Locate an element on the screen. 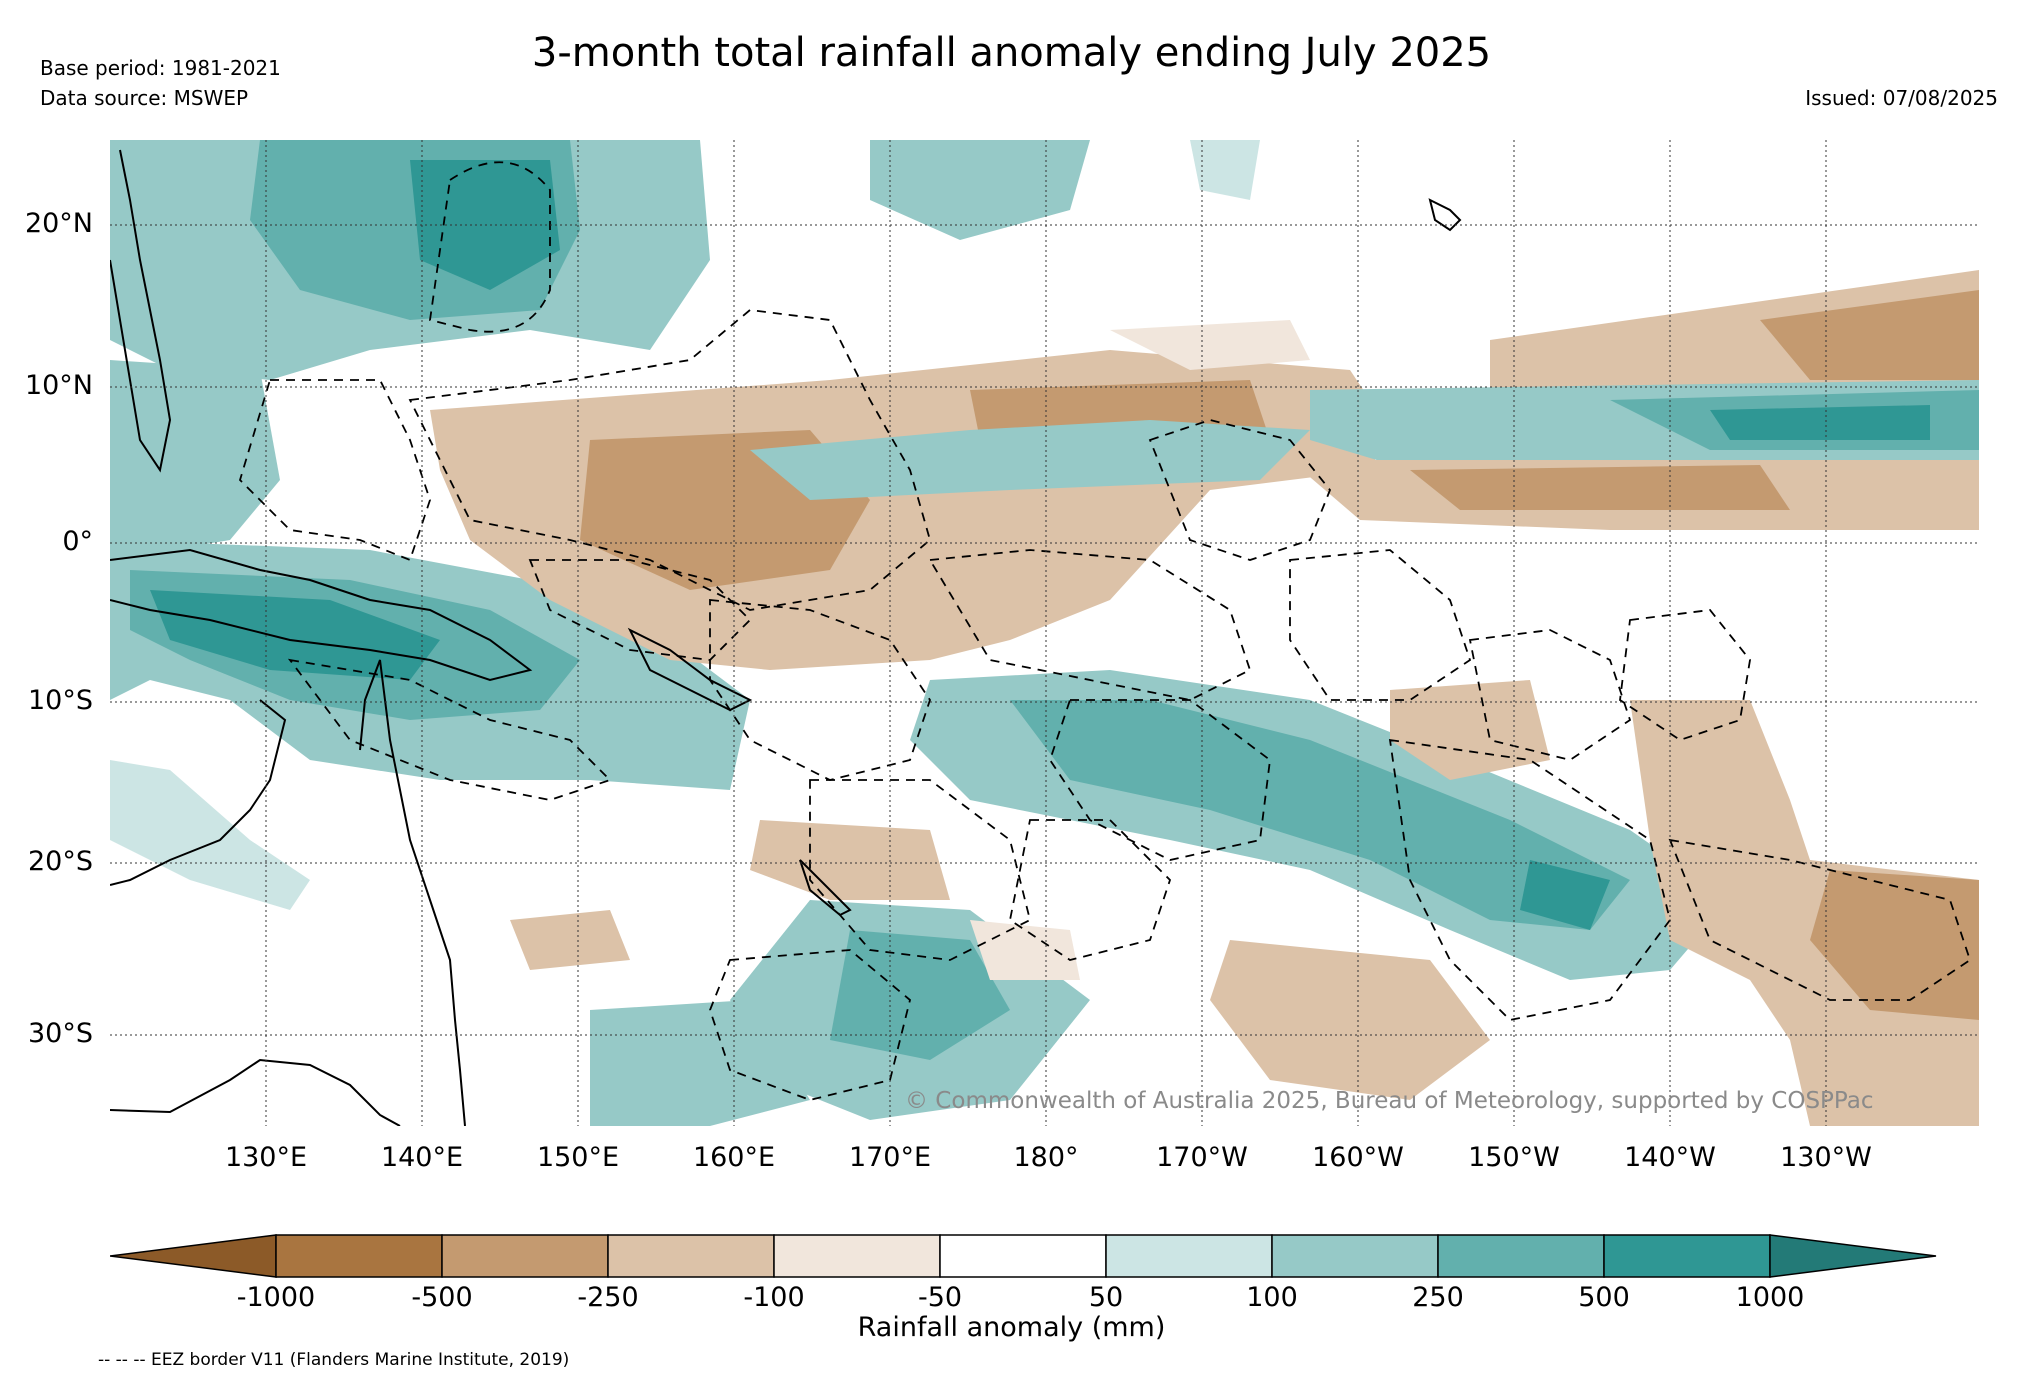  lon-label: 130°W is located at coordinates (1826, 1157).